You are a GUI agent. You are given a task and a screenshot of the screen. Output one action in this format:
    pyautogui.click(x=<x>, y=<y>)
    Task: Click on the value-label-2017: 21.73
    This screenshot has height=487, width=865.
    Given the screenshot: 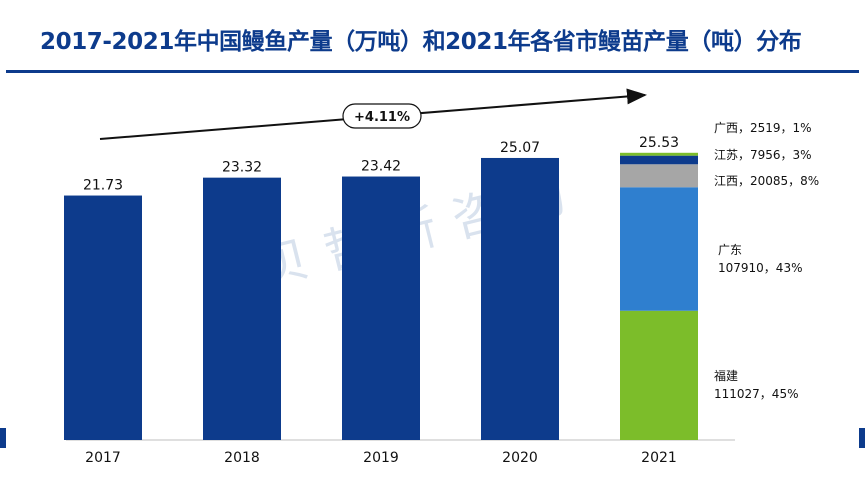 What is the action you would take?
    pyautogui.click(x=103, y=186)
    